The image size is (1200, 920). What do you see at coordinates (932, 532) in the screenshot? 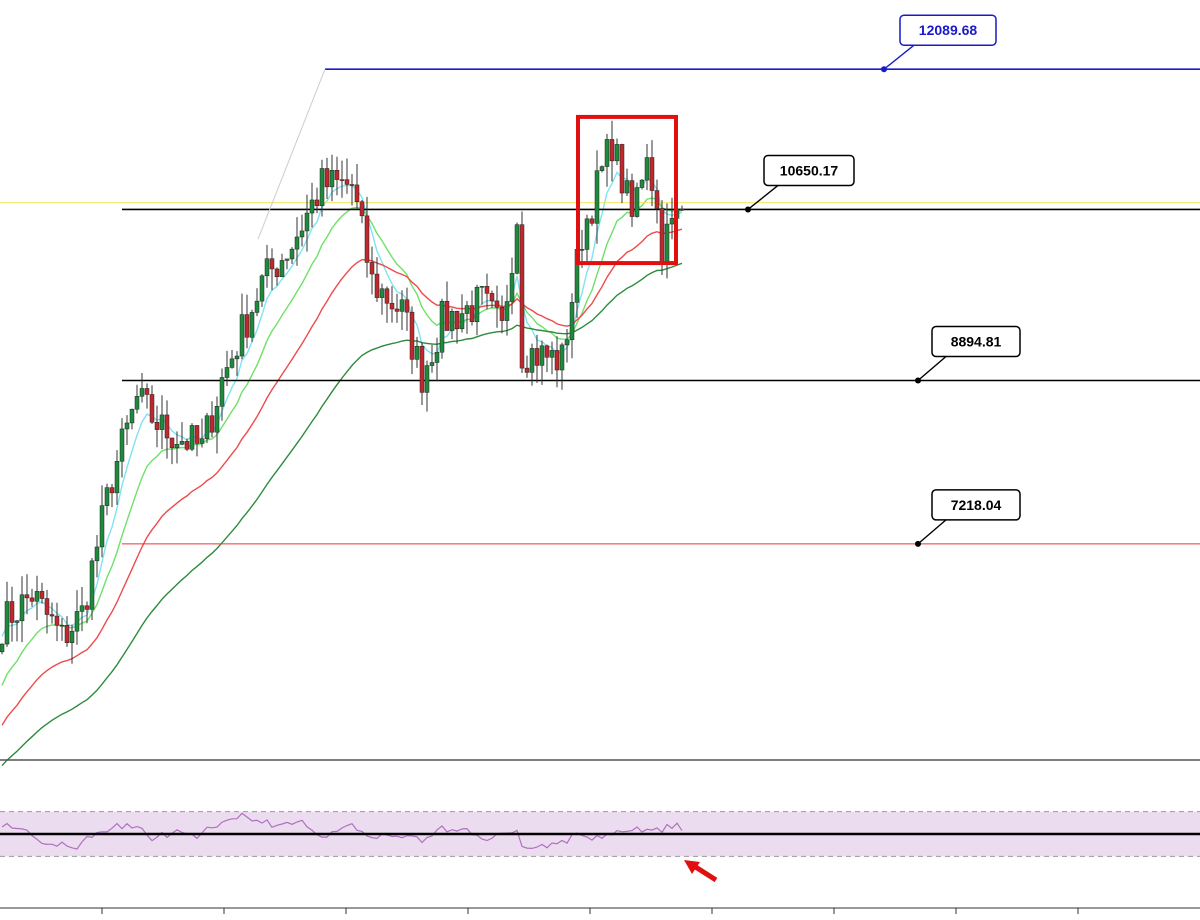
I see `level-pointer` at bounding box center [932, 532].